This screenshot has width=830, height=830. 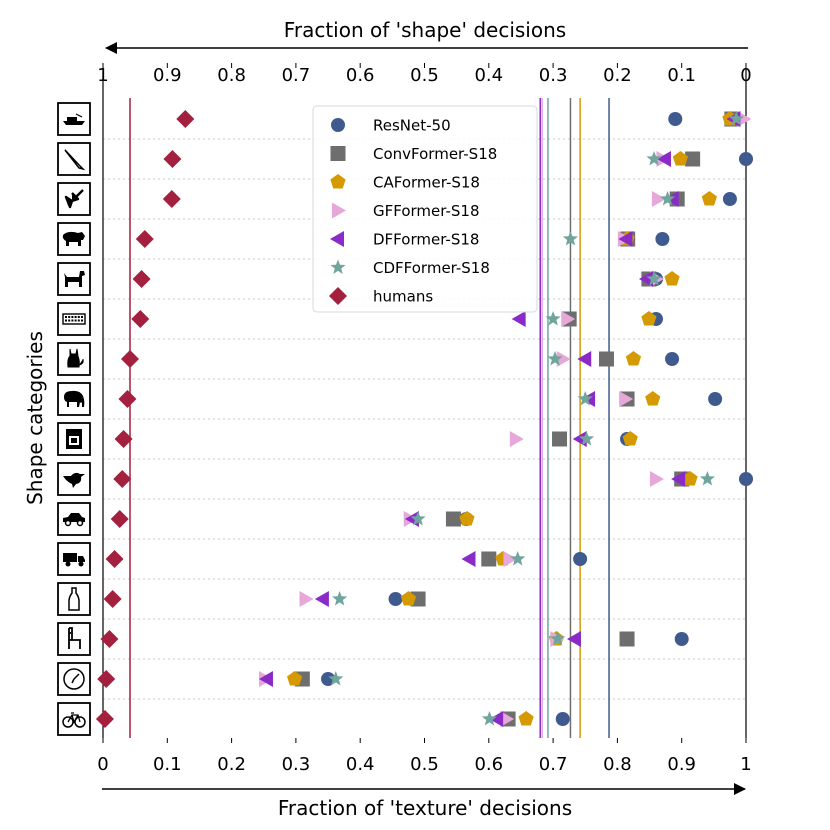 I want to click on point-cdfformer-s18-truck, so click(x=518, y=558).